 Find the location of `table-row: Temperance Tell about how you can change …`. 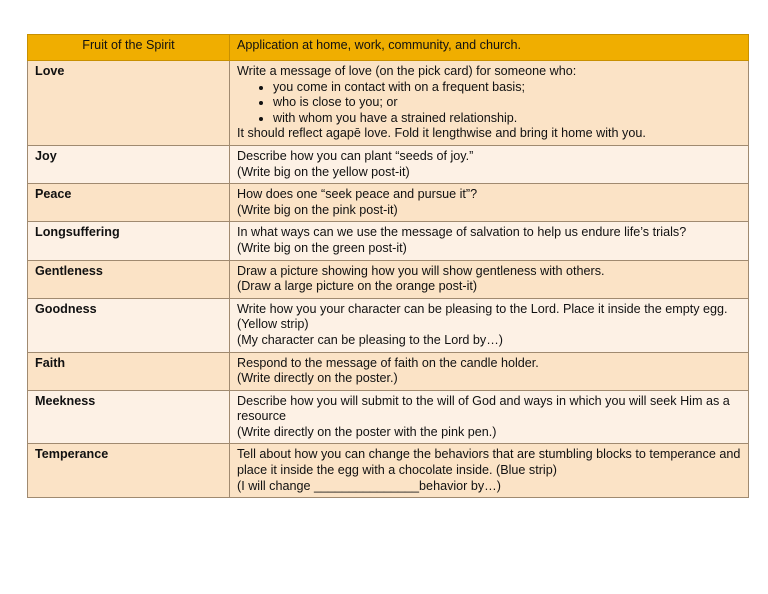

table-row: Temperance Tell about how you can change … is located at coordinates (388, 471).